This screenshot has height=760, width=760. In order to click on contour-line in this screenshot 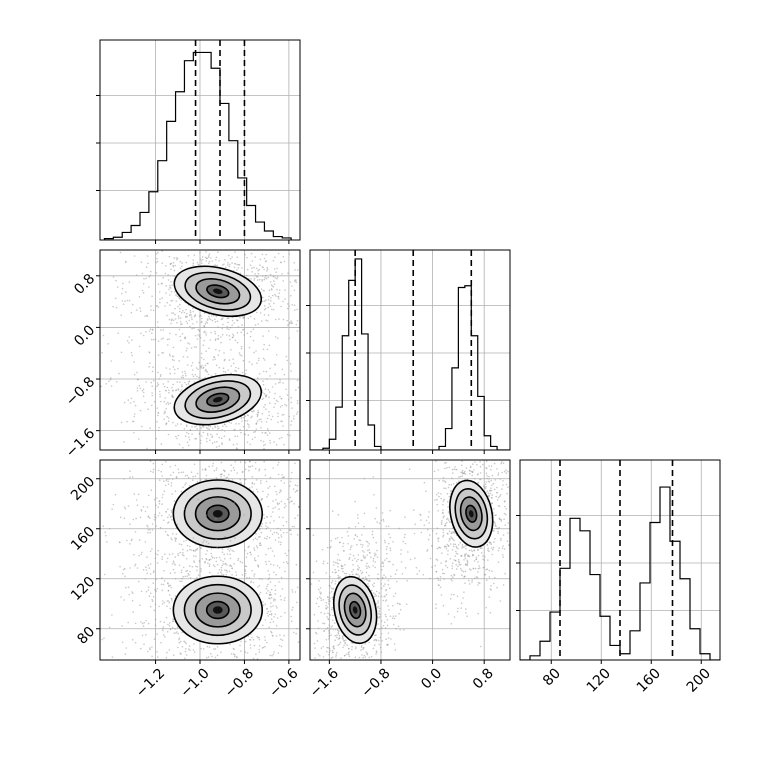, I will do `click(217, 610)`.